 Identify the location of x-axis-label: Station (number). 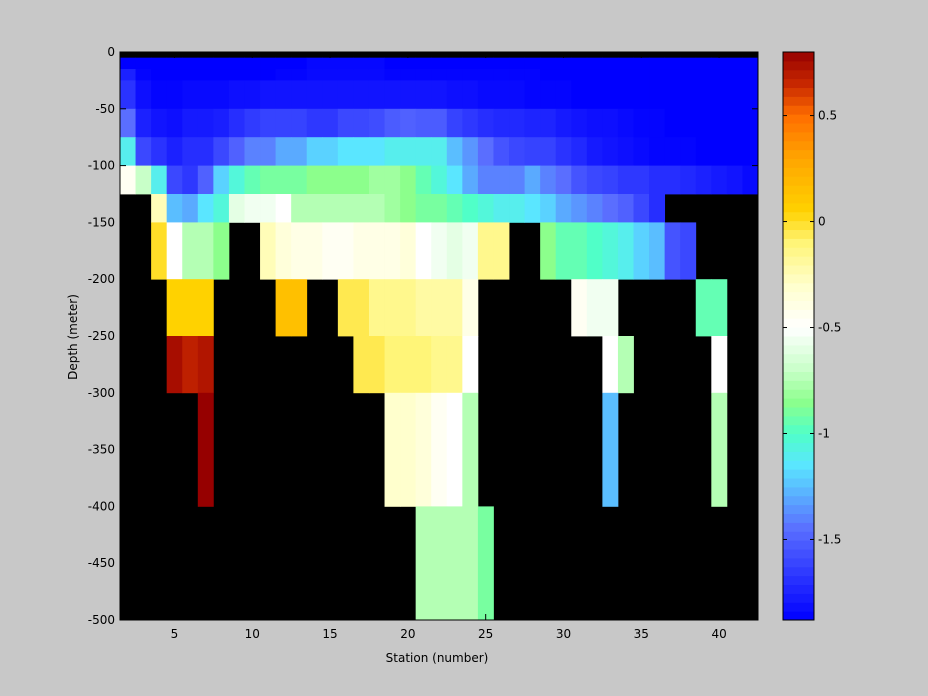
(437, 658).